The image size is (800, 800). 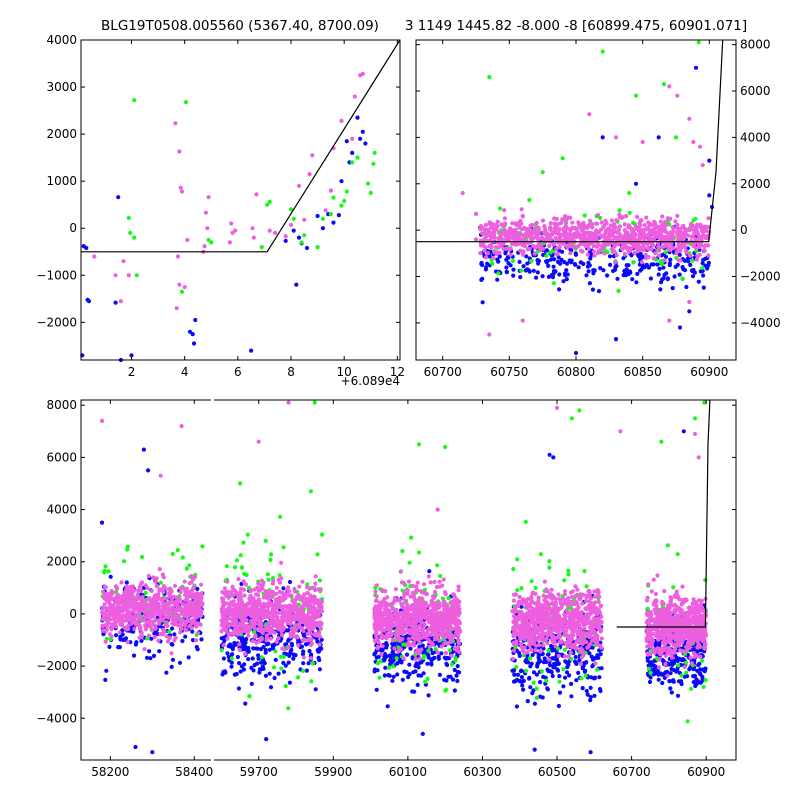 I want to click on zoom-panel-title: BLG19T0508.005560 (5367.40, 8700.09), so click(x=240, y=26).